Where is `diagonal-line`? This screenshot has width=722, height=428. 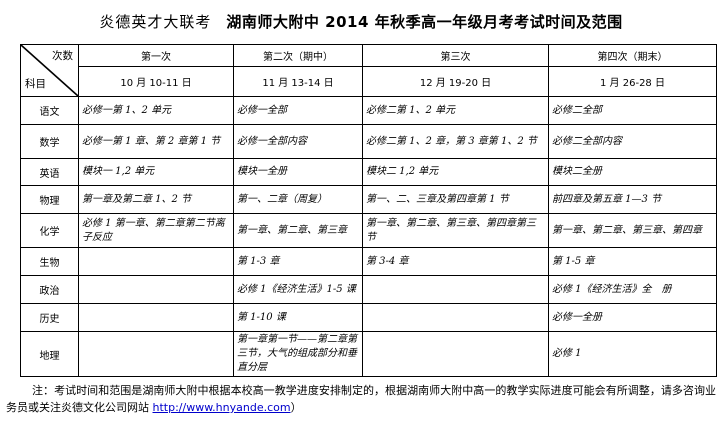
diagonal-line is located at coordinates (49, 70).